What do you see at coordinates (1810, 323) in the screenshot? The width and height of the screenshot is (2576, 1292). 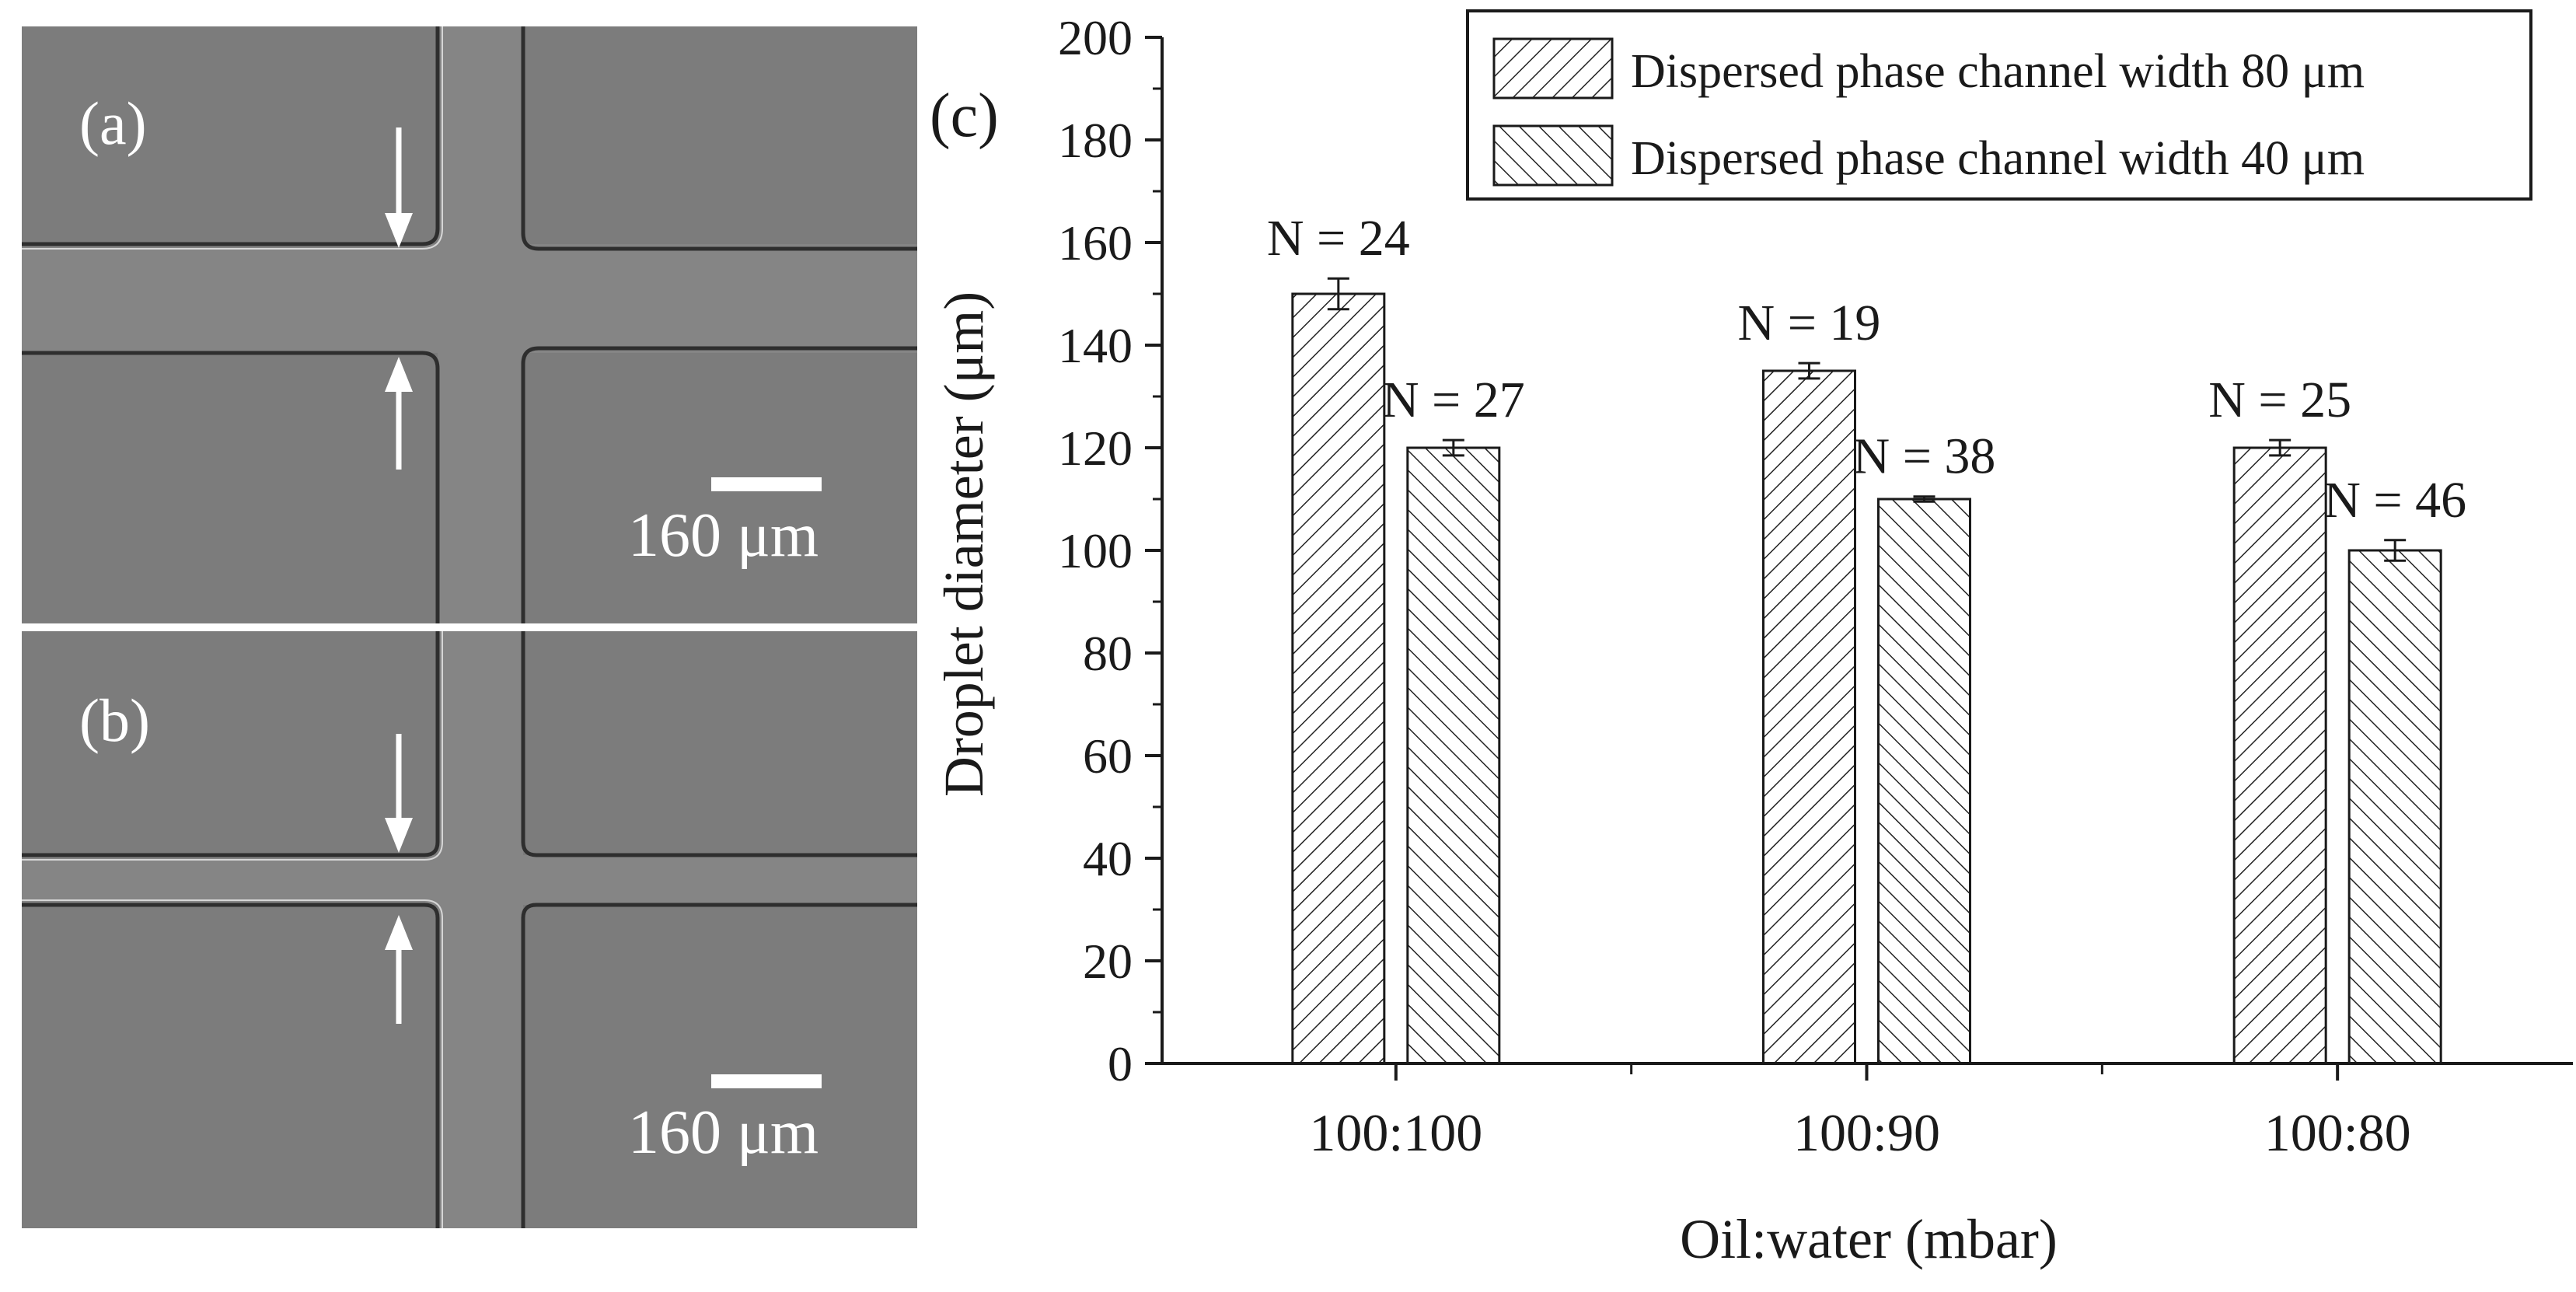 I see `sample-size-label: N = 19` at bounding box center [1810, 323].